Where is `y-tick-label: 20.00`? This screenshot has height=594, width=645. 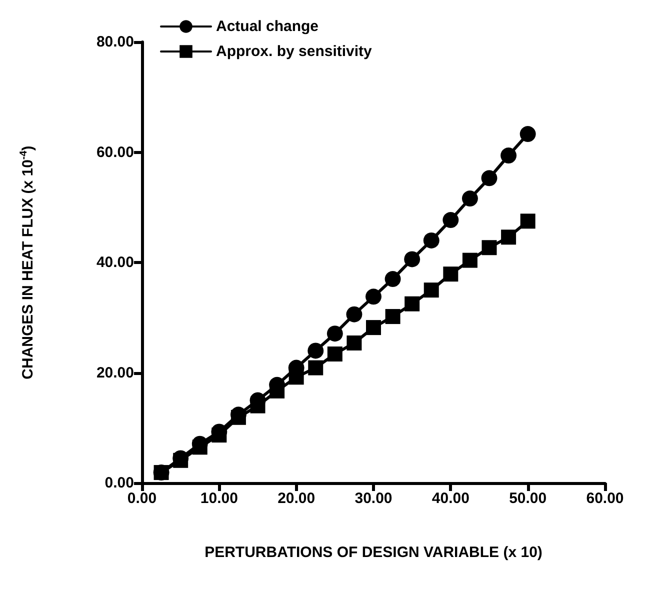 y-tick-label: 20.00 is located at coordinates (115, 373).